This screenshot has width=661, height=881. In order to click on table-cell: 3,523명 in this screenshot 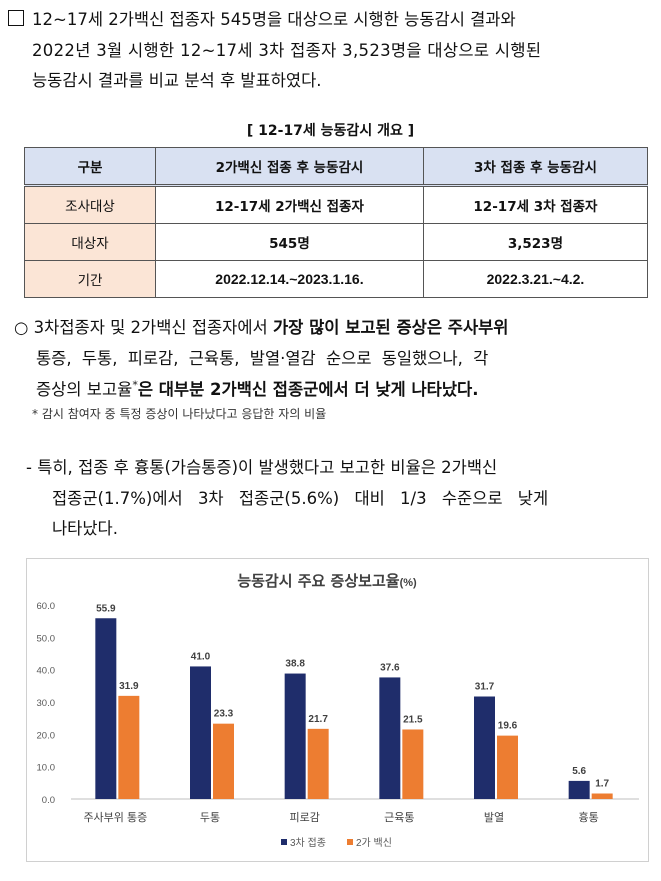, I will do `click(535, 242)`.